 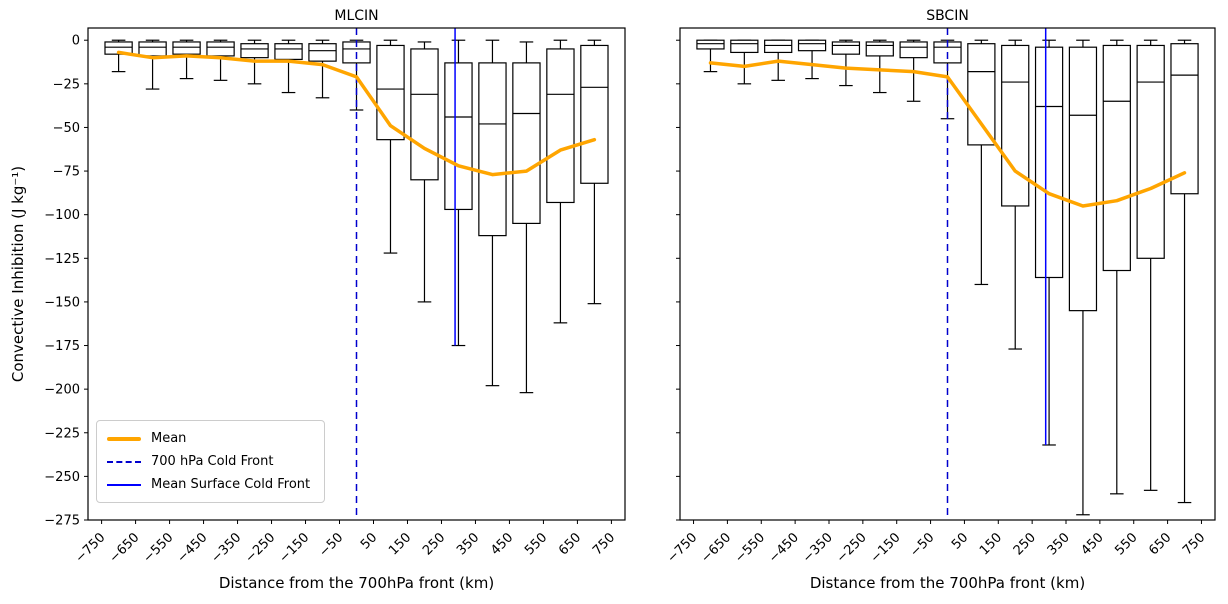 I want to click on x-tick-label: −450, so click(x=193, y=548).